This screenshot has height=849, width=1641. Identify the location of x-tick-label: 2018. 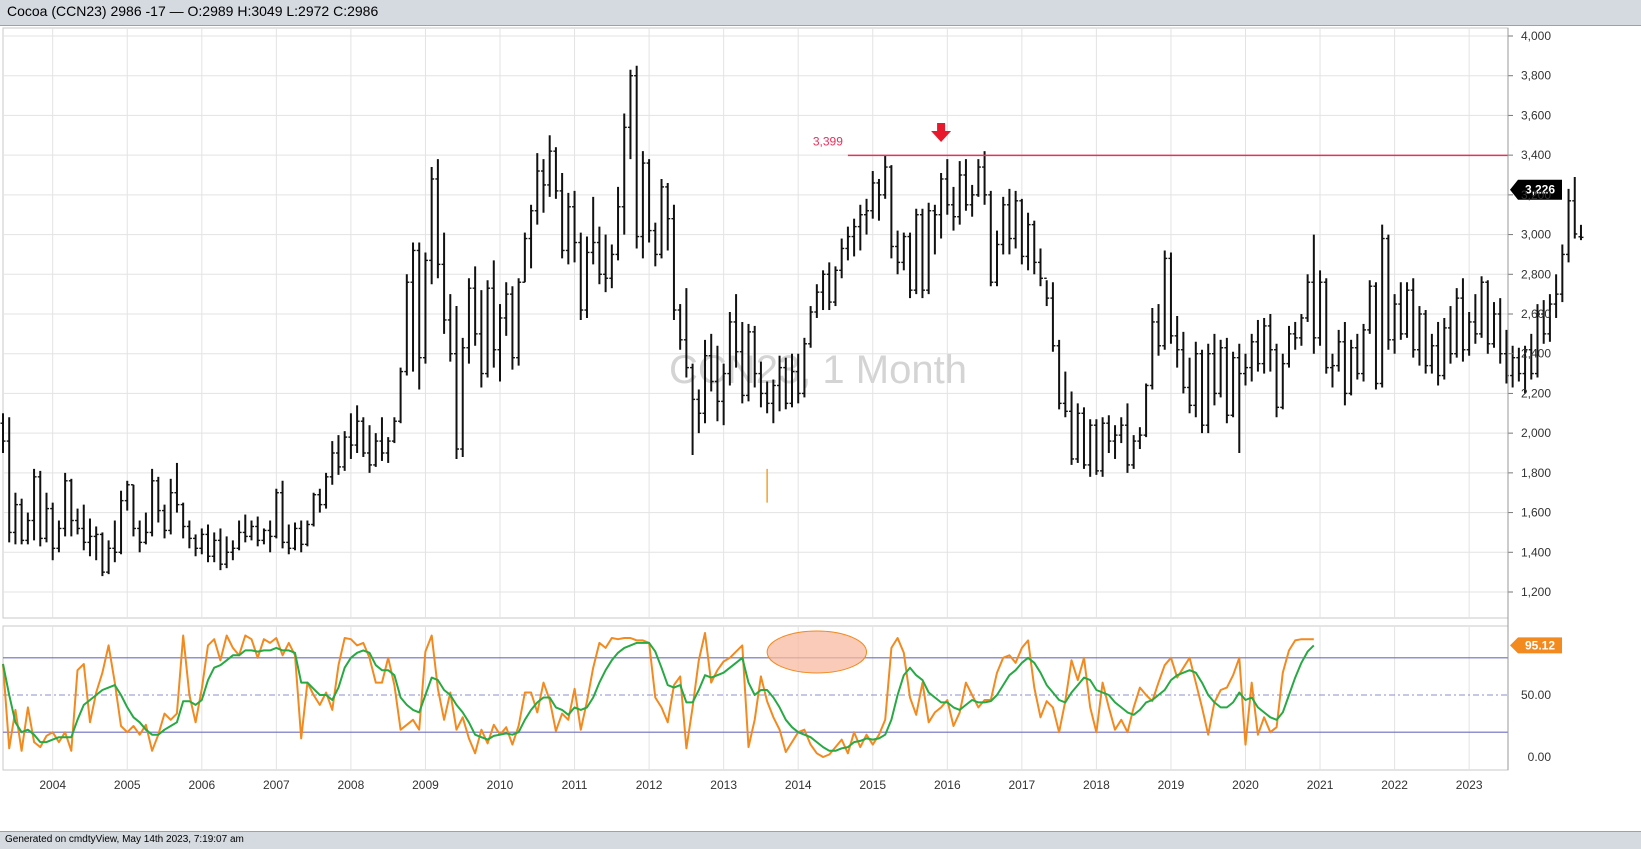
(1096, 785).